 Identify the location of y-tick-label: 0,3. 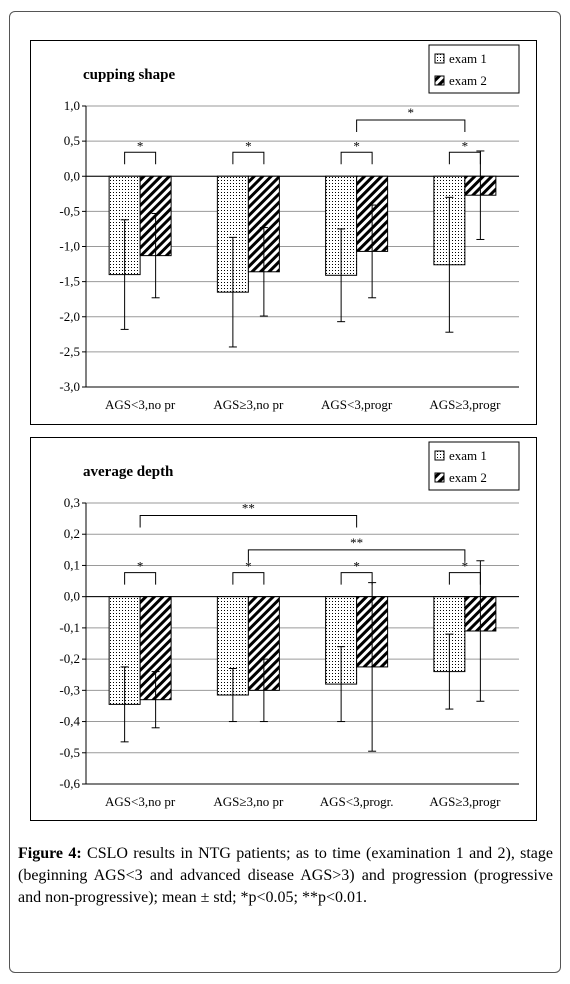
(72, 502).